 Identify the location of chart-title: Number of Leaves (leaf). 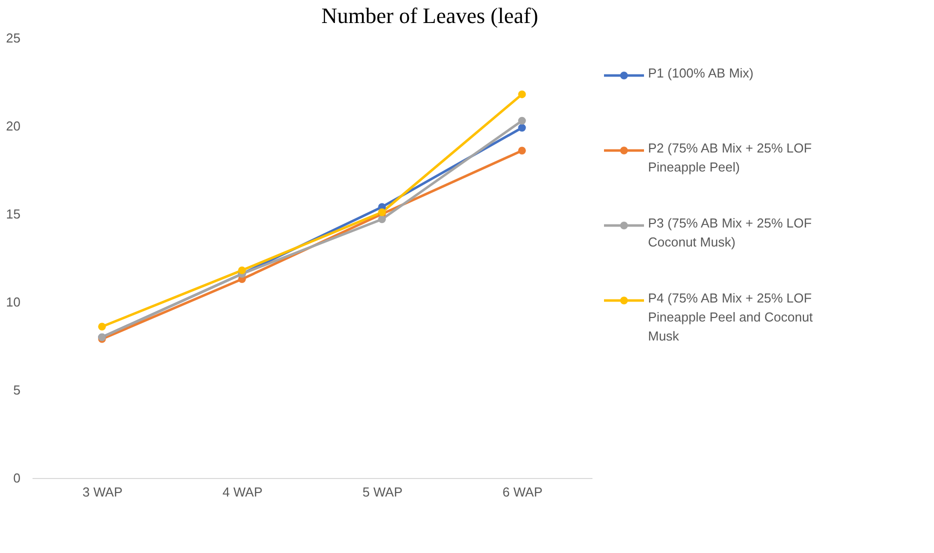
(429, 15).